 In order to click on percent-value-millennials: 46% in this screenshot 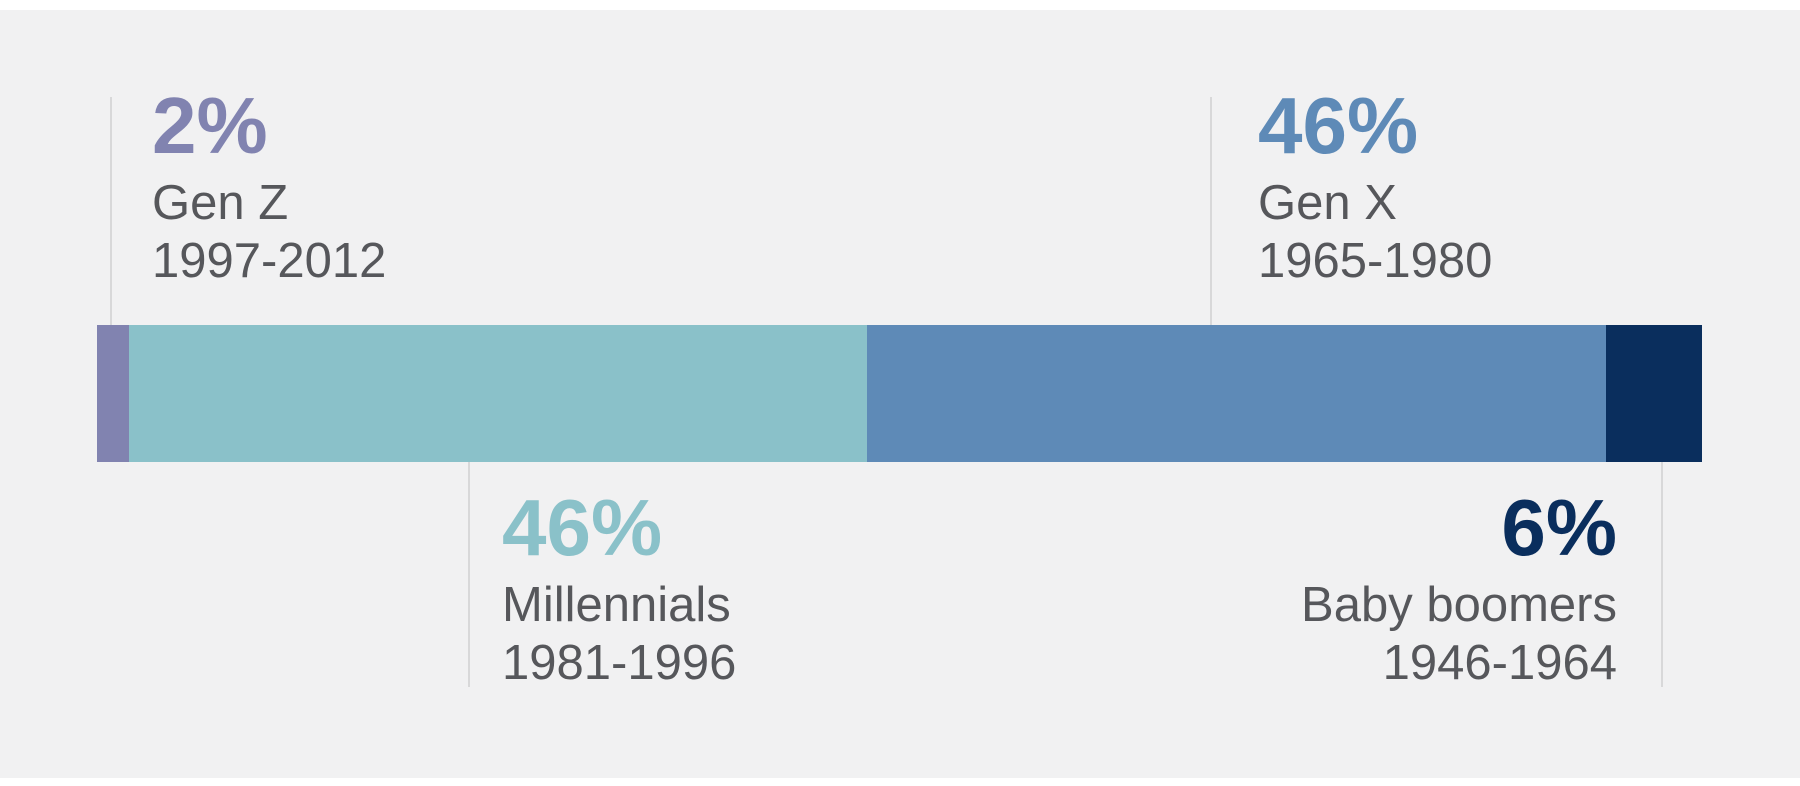, I will do `click(582, 527)`.